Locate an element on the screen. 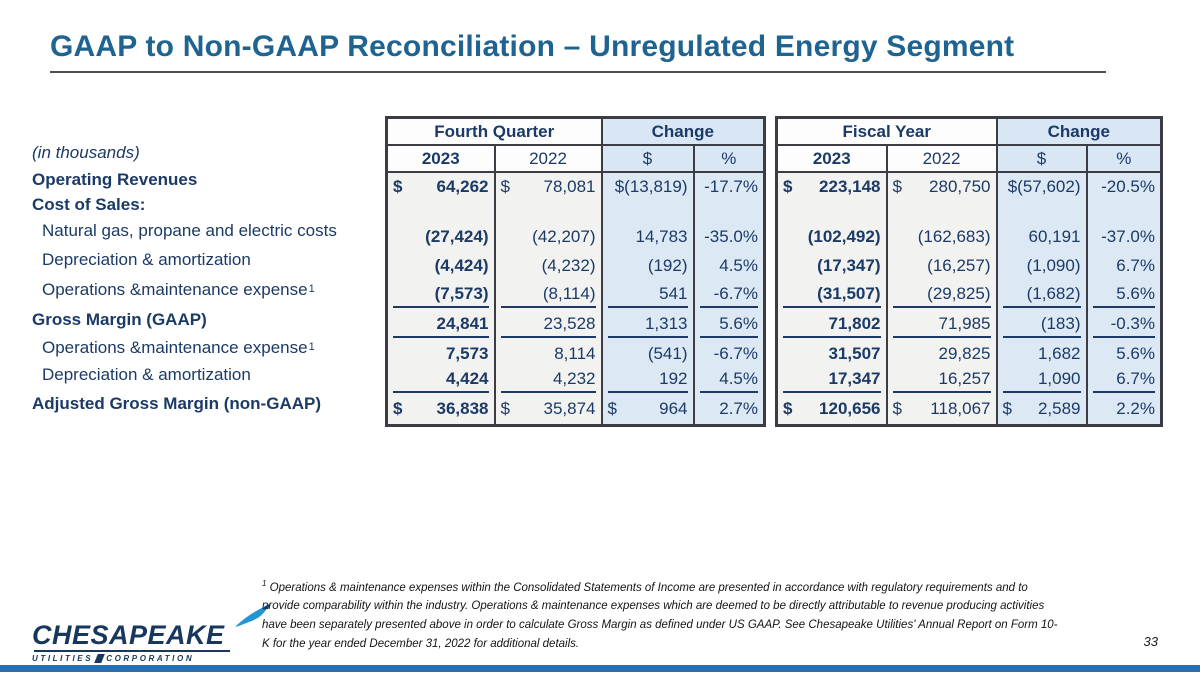 Image resolution: width=1200 pixels, height=675 pixels. table-cell: (4,424) is located at coordinates (440, 265).